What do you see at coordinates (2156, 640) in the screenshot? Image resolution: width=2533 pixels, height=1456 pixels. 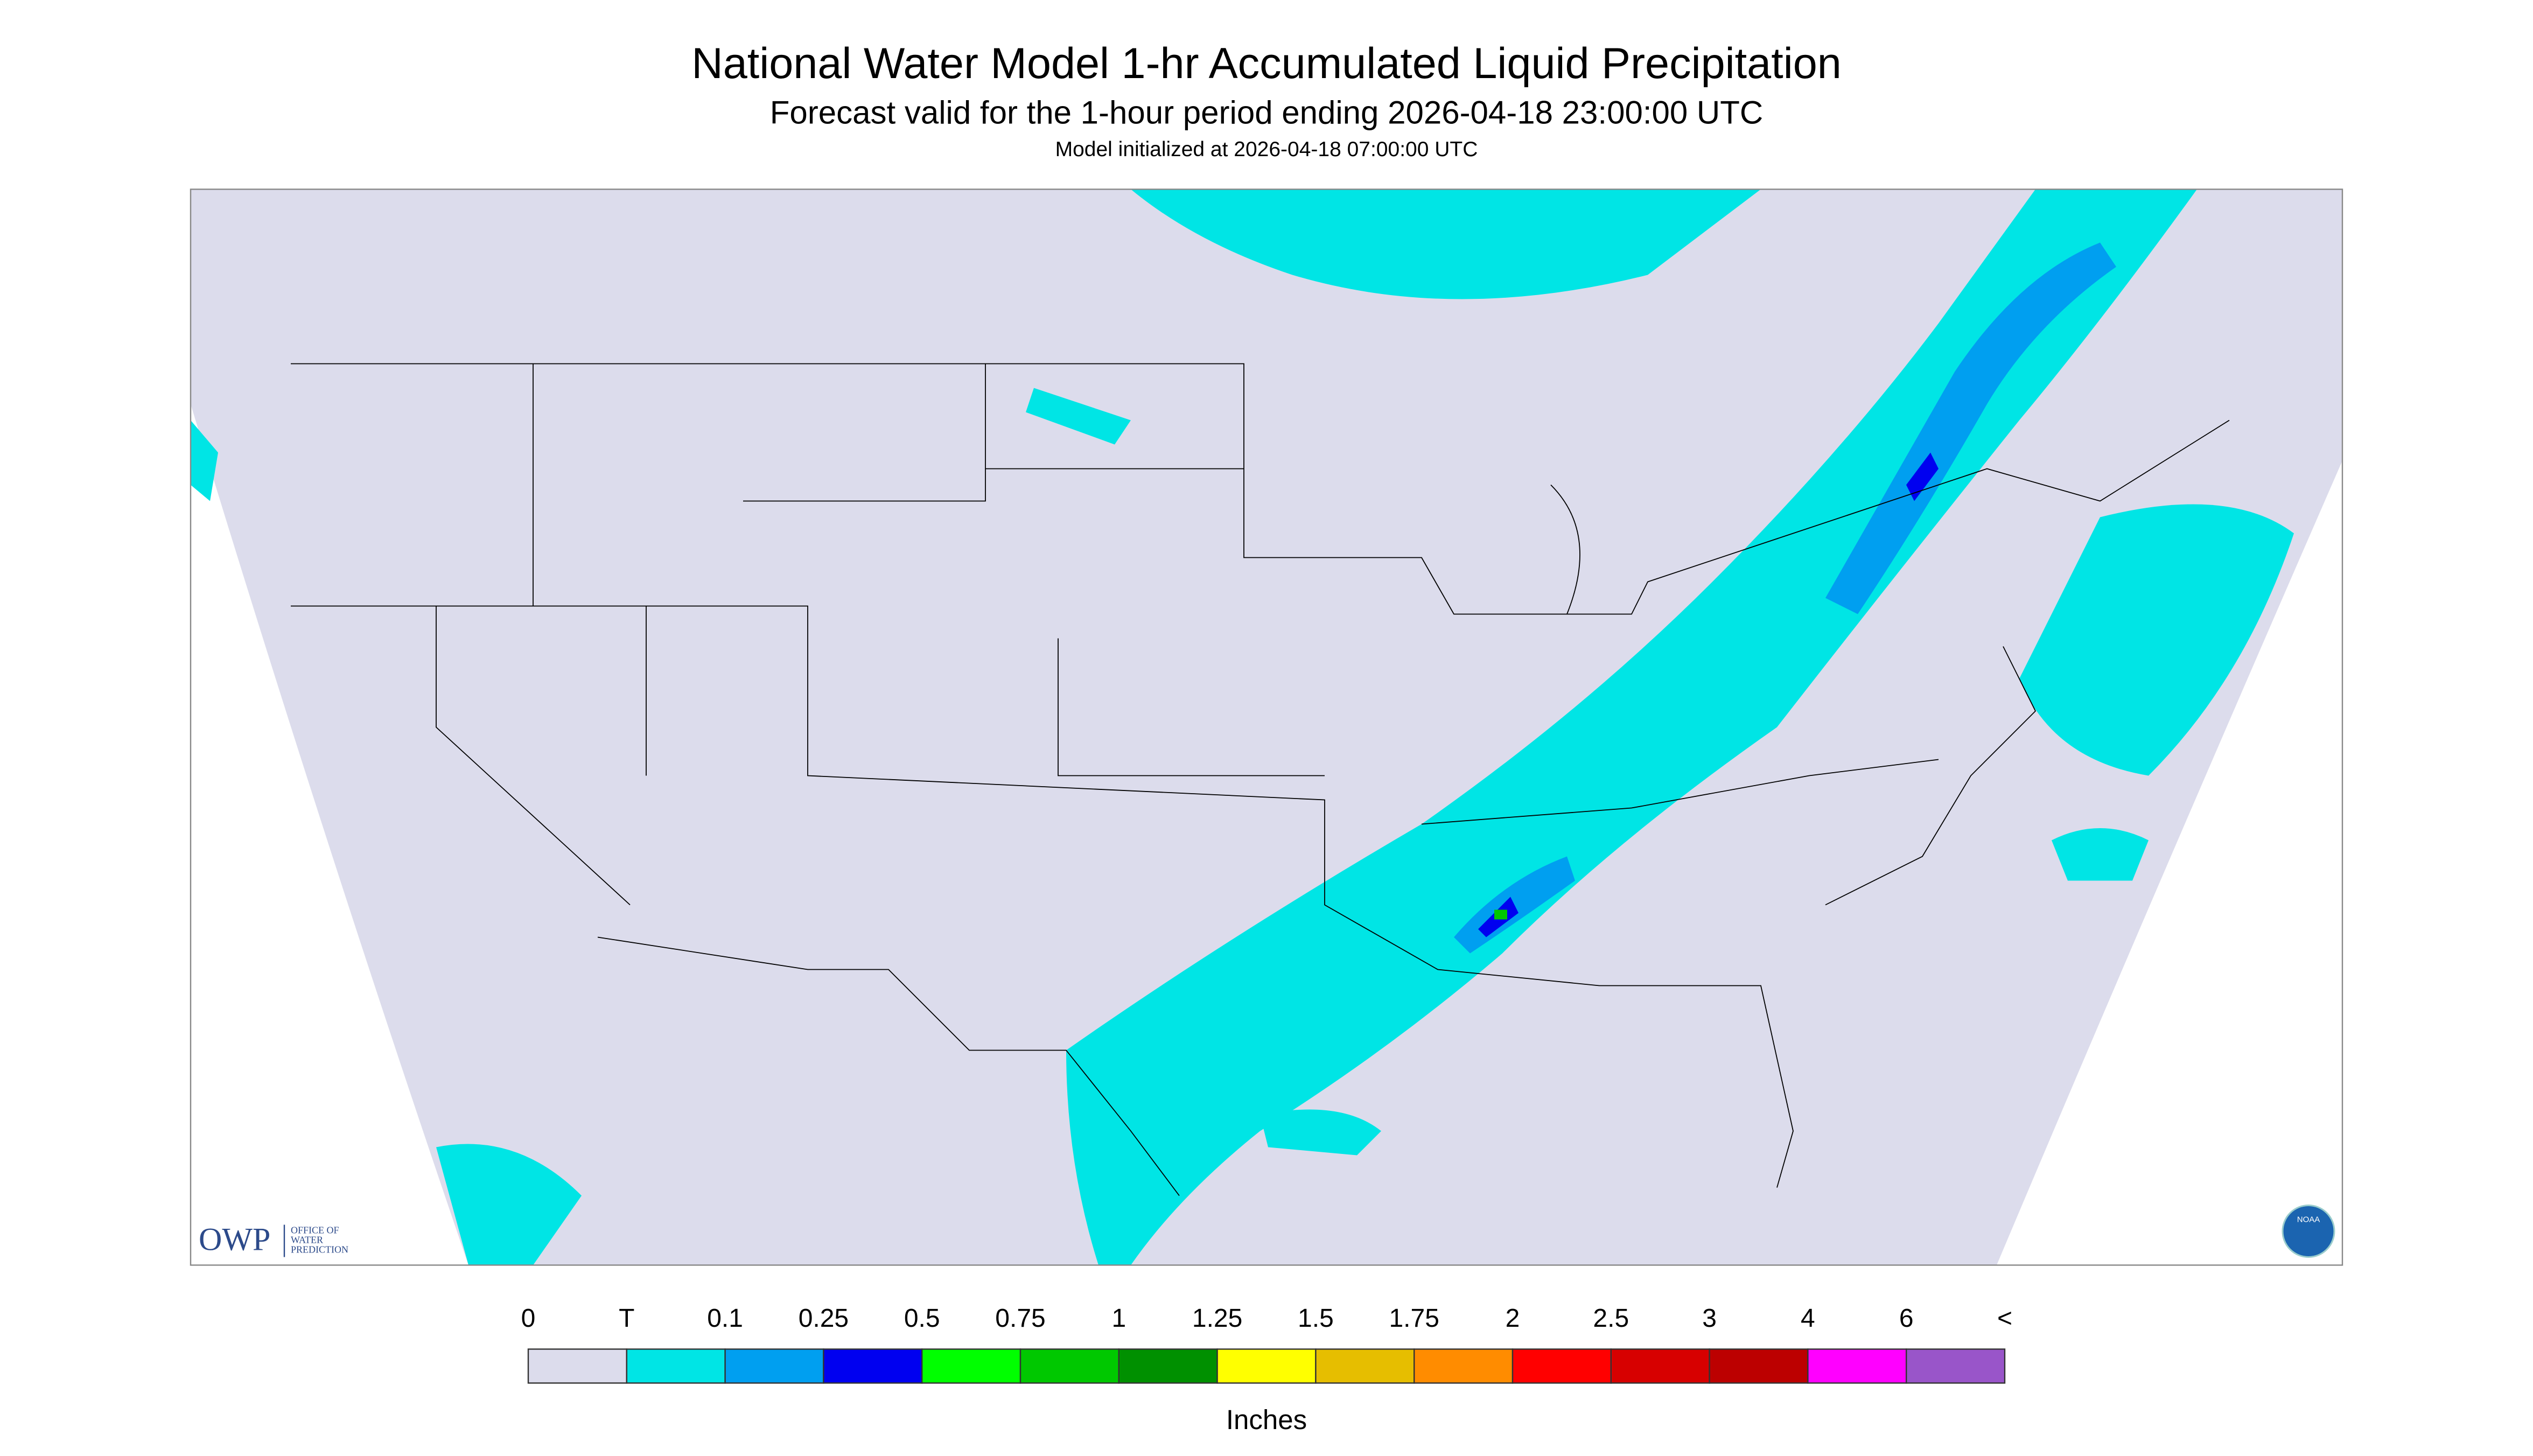 I see `northeast-cell` at bounding box center [2156, 640].